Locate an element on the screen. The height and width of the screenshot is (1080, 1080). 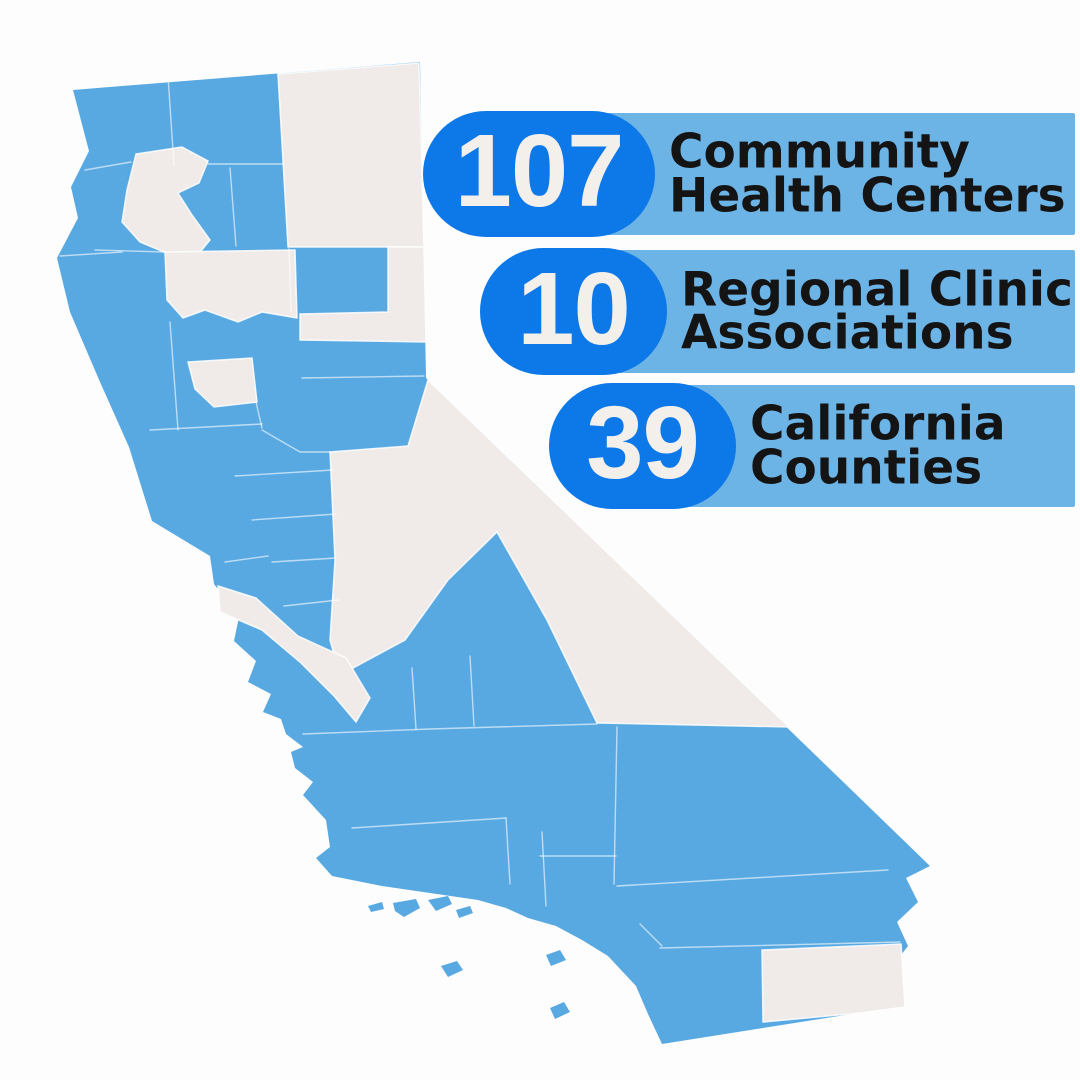
stat-value: 107 is located at coordinates (539, 170).